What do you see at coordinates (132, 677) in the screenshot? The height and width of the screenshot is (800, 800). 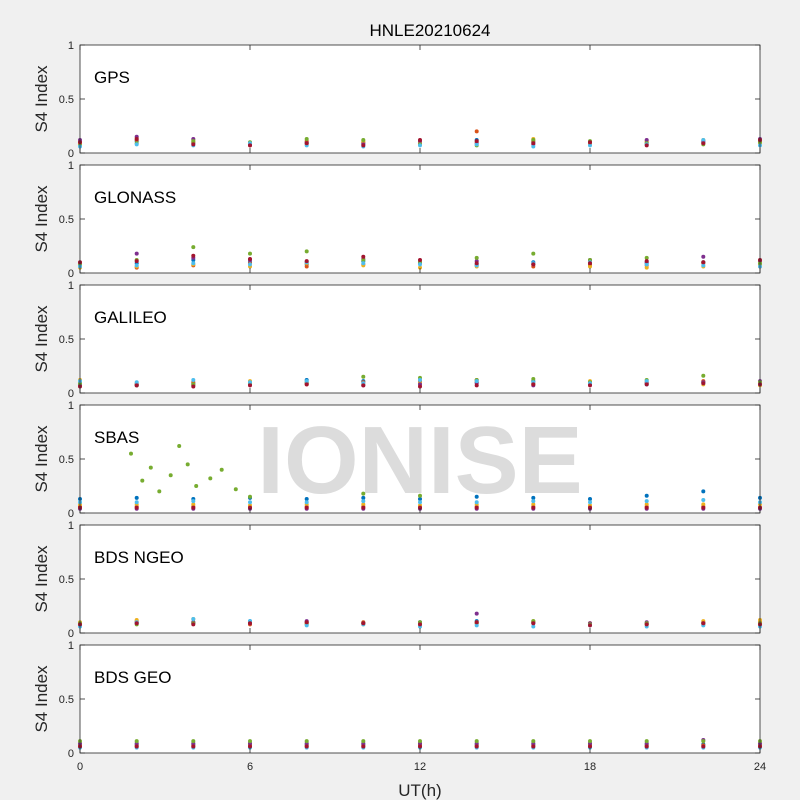 I see `panel-label: BDS GEO` at bounding box center [132, 677].